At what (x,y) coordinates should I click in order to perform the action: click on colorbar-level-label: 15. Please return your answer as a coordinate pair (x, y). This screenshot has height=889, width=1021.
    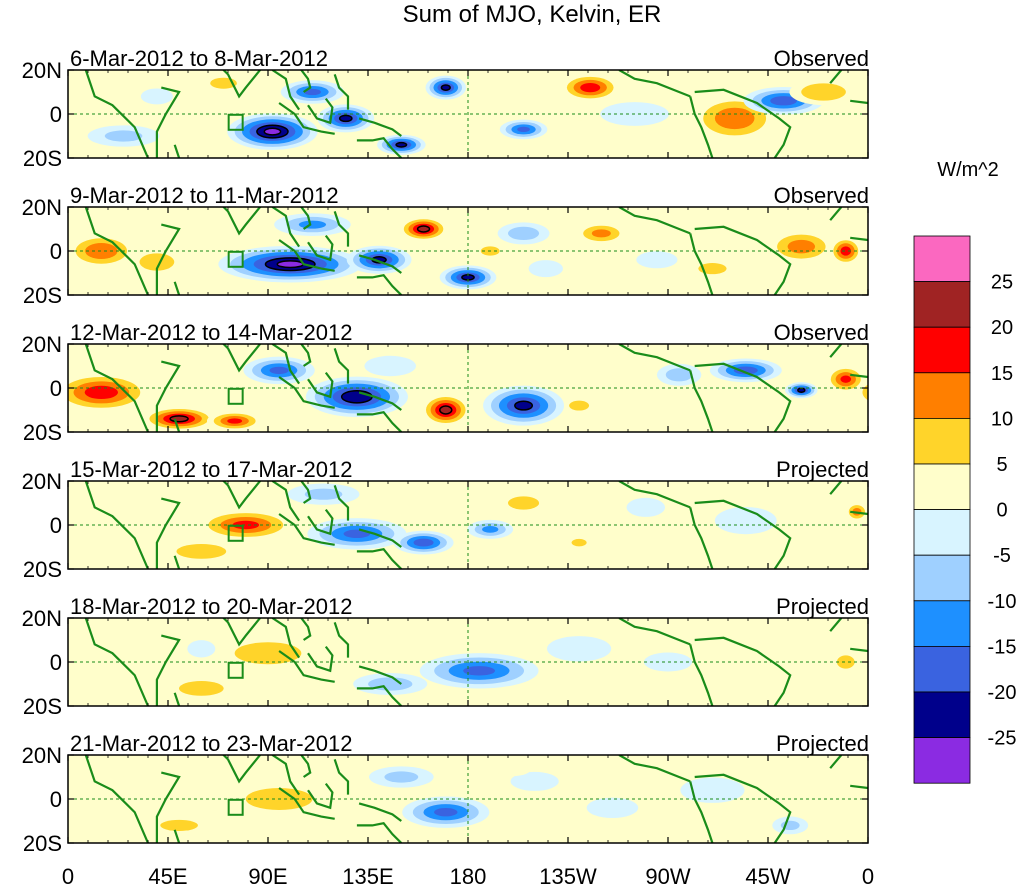
    Looking at the image, I should click on (1002, 374).